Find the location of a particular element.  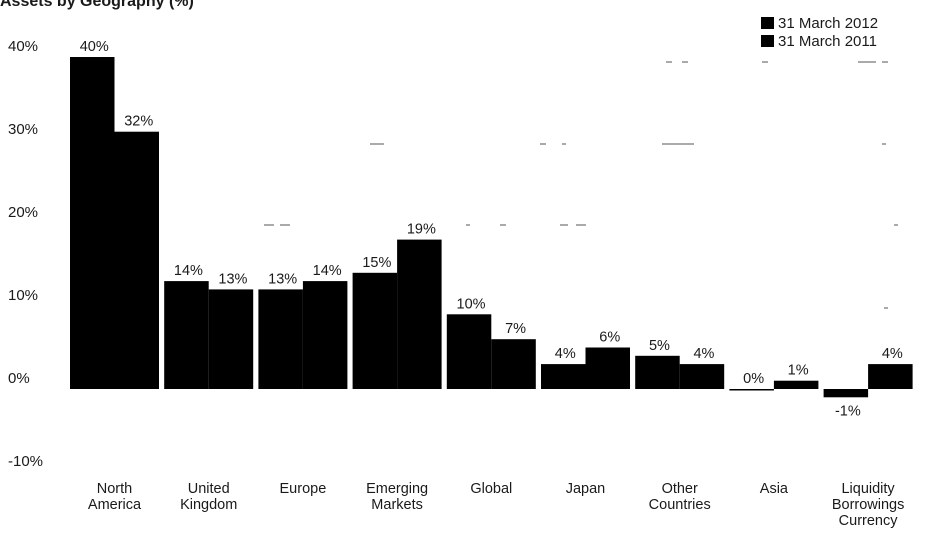

legend-label: 31 March 2011 is located at coordinates (827, 41).